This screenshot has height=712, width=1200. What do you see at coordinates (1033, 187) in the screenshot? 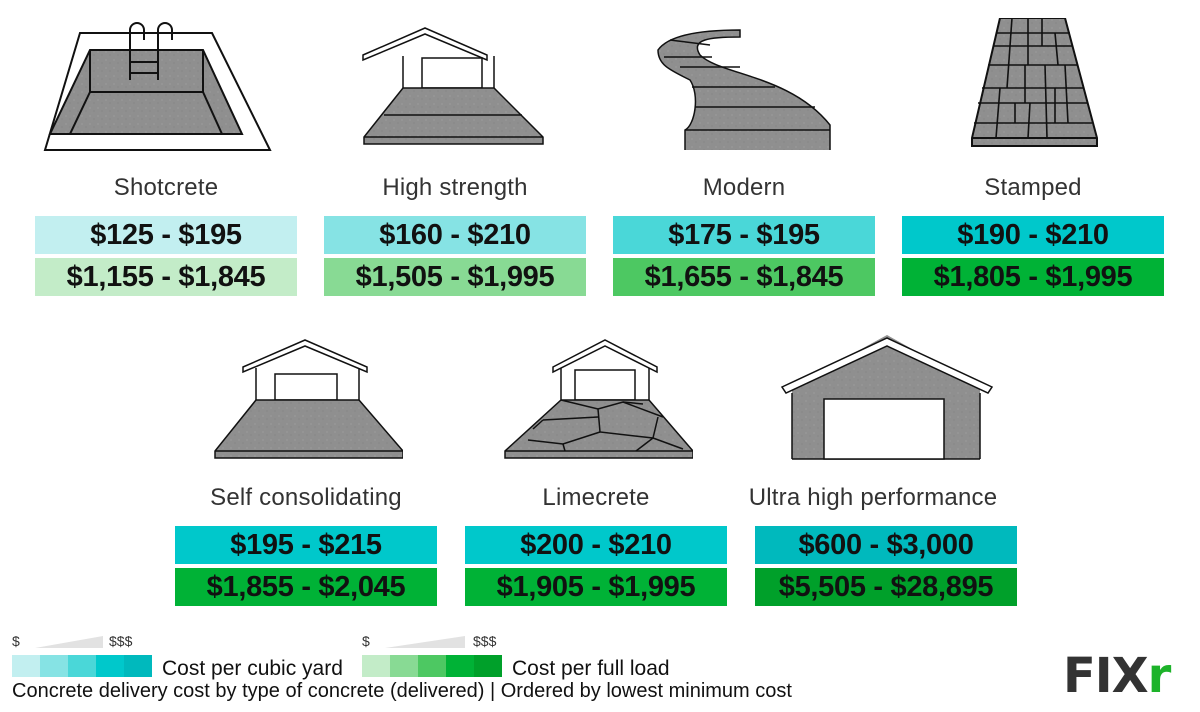
I see `card-title: Stamped` at bounding box center [1033, 187].